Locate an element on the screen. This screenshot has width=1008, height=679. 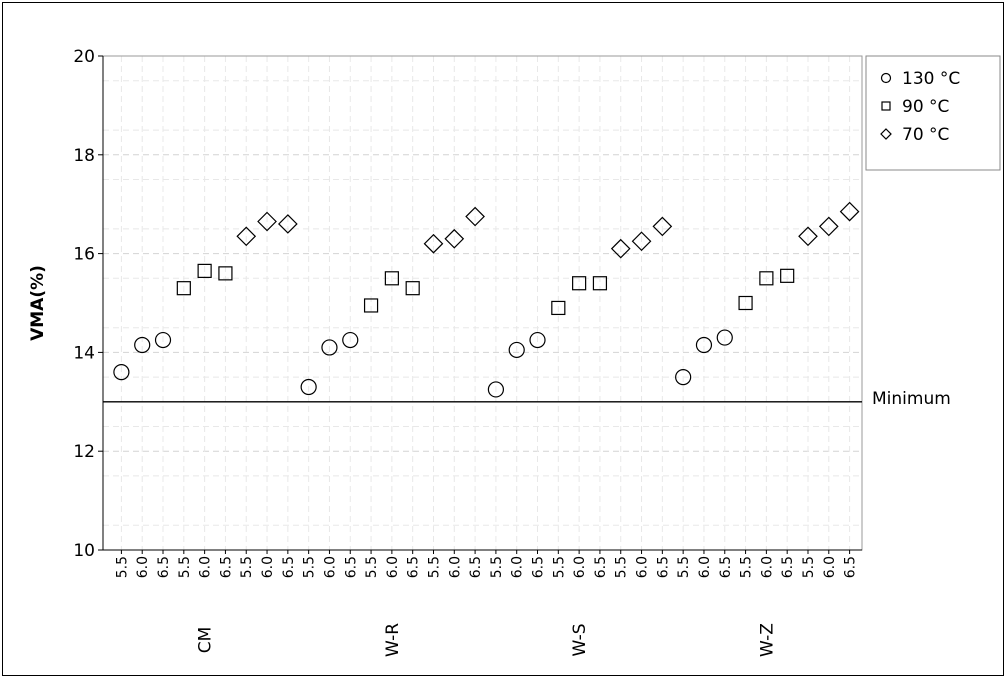
y-tick-label: 14 is located at coordinates (84, 353).